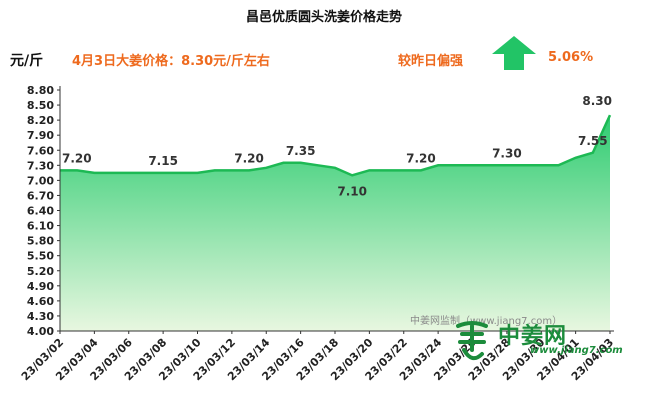 The image size is (648, 407). What do you see at coordinates (40, 286) in the screenshot?
I see `y-tick-label: 4.90` at bounding box center [40, 286].